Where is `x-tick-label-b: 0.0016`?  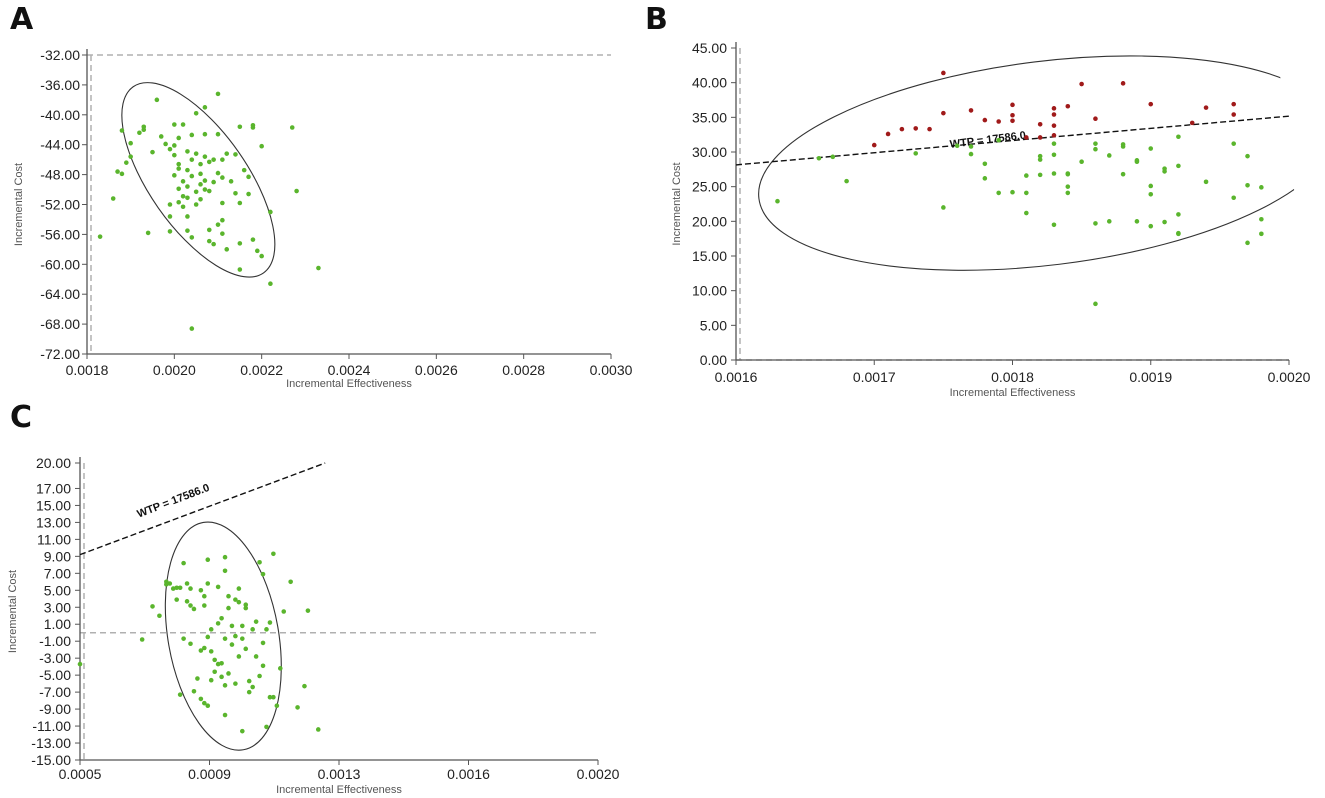
x-tick-label-b: 0.0016 is located at coordinates (736, 377).